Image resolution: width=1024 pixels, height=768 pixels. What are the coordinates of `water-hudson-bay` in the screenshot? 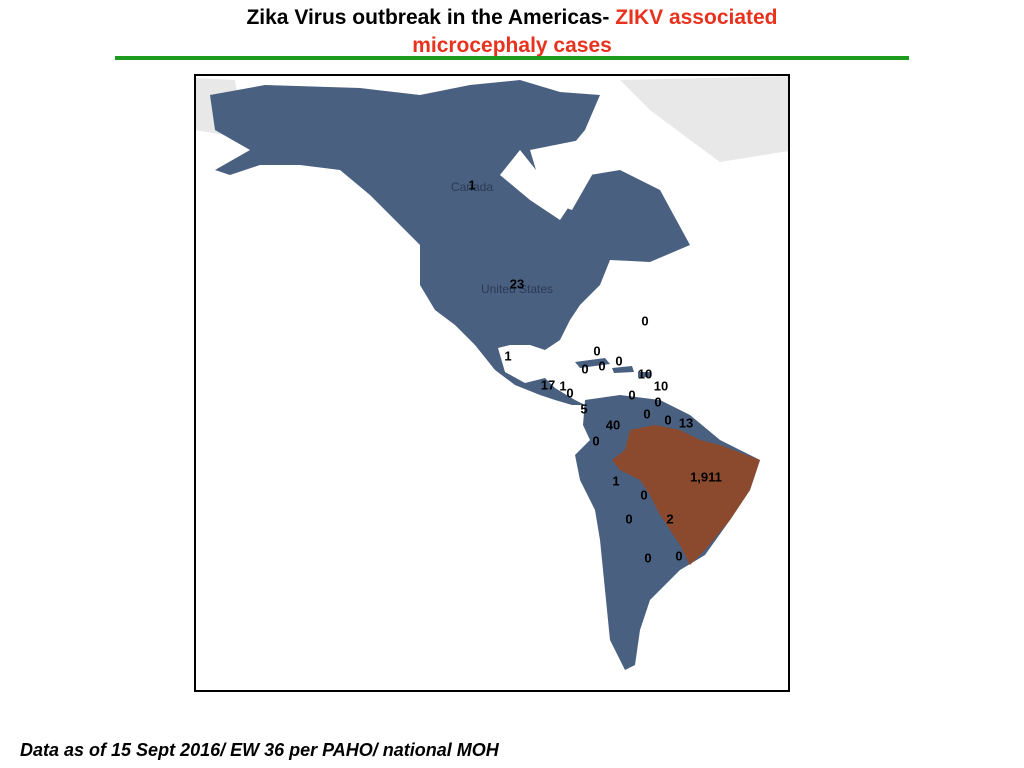 It's located at (561, 175).